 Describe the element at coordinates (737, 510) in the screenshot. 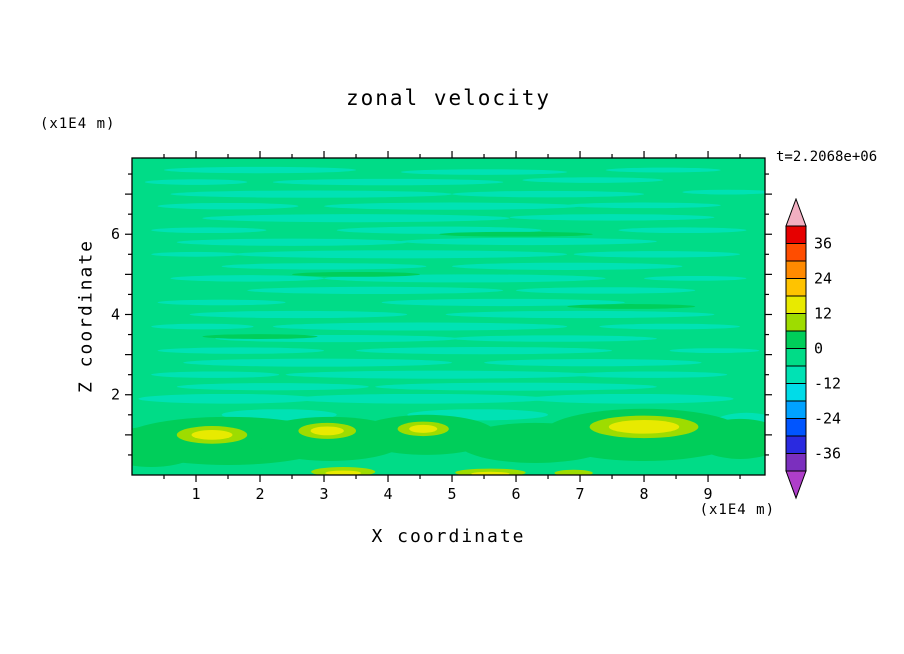

I see `x-axis-units: (x1E4 m)` at that location.